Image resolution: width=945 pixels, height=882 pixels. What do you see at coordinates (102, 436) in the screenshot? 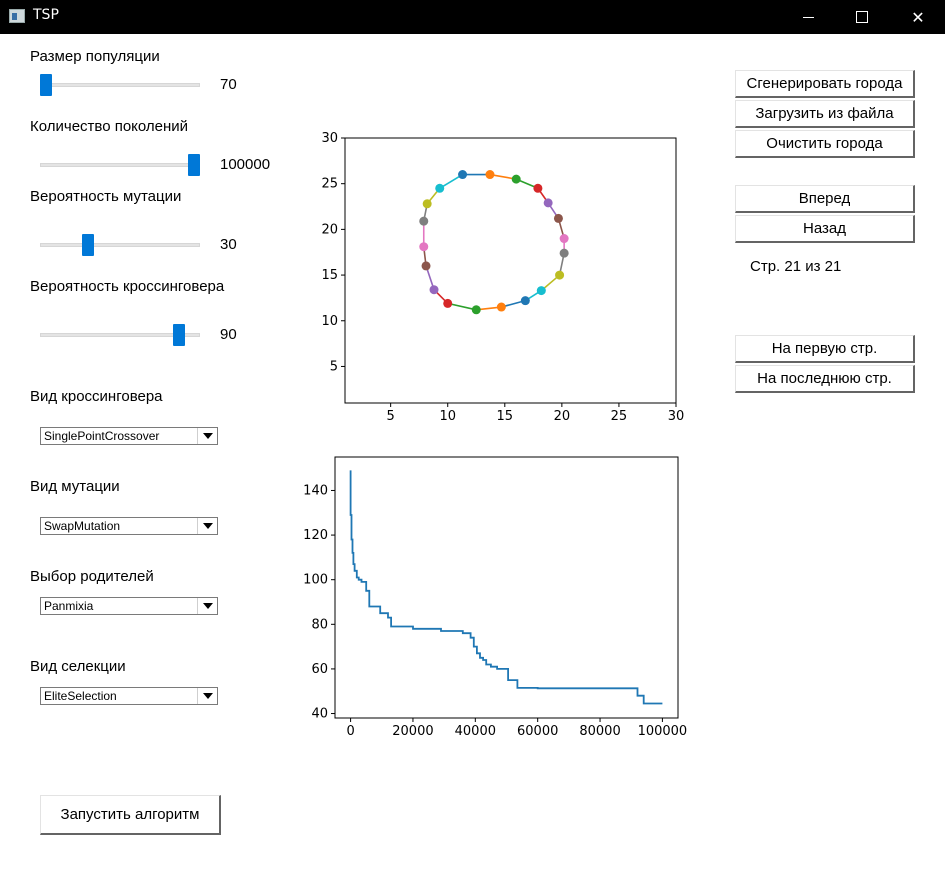
I see `crossover-type-value: SinglePointCrossover` at bounding box center [102, 436].